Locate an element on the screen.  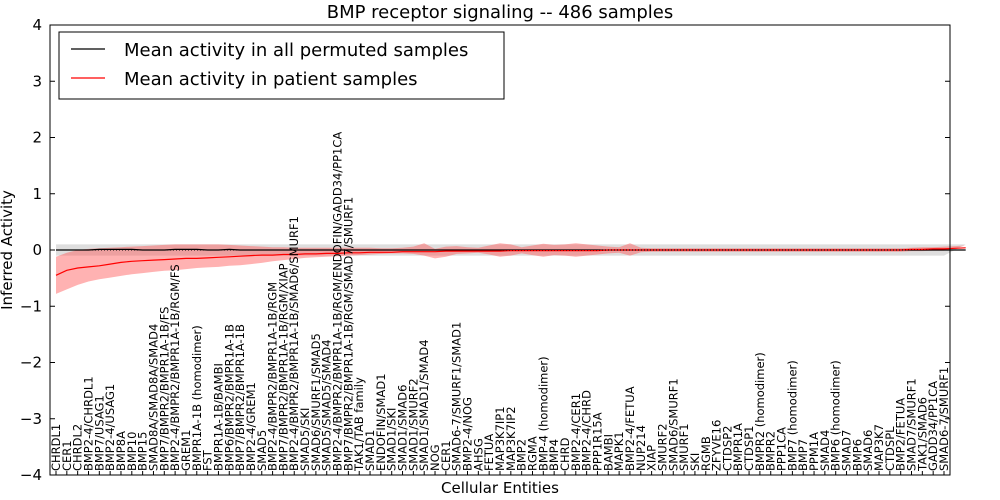
x-category-label: BMPR1A is located at coordinates (738, 447).